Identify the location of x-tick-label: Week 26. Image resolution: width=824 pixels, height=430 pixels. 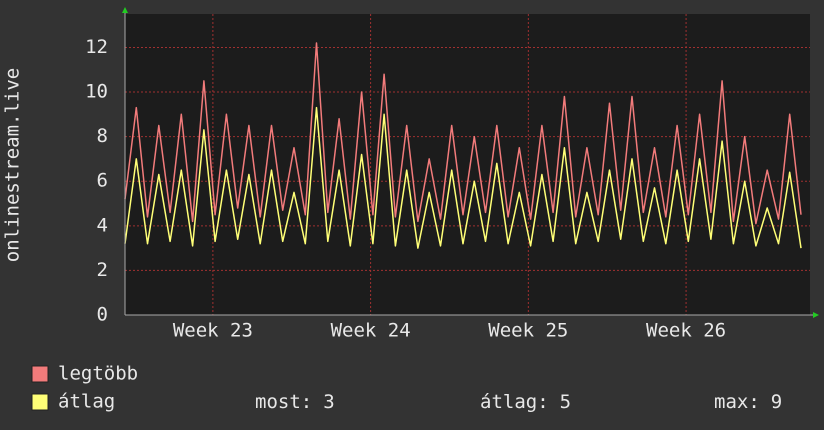
(686, 331).